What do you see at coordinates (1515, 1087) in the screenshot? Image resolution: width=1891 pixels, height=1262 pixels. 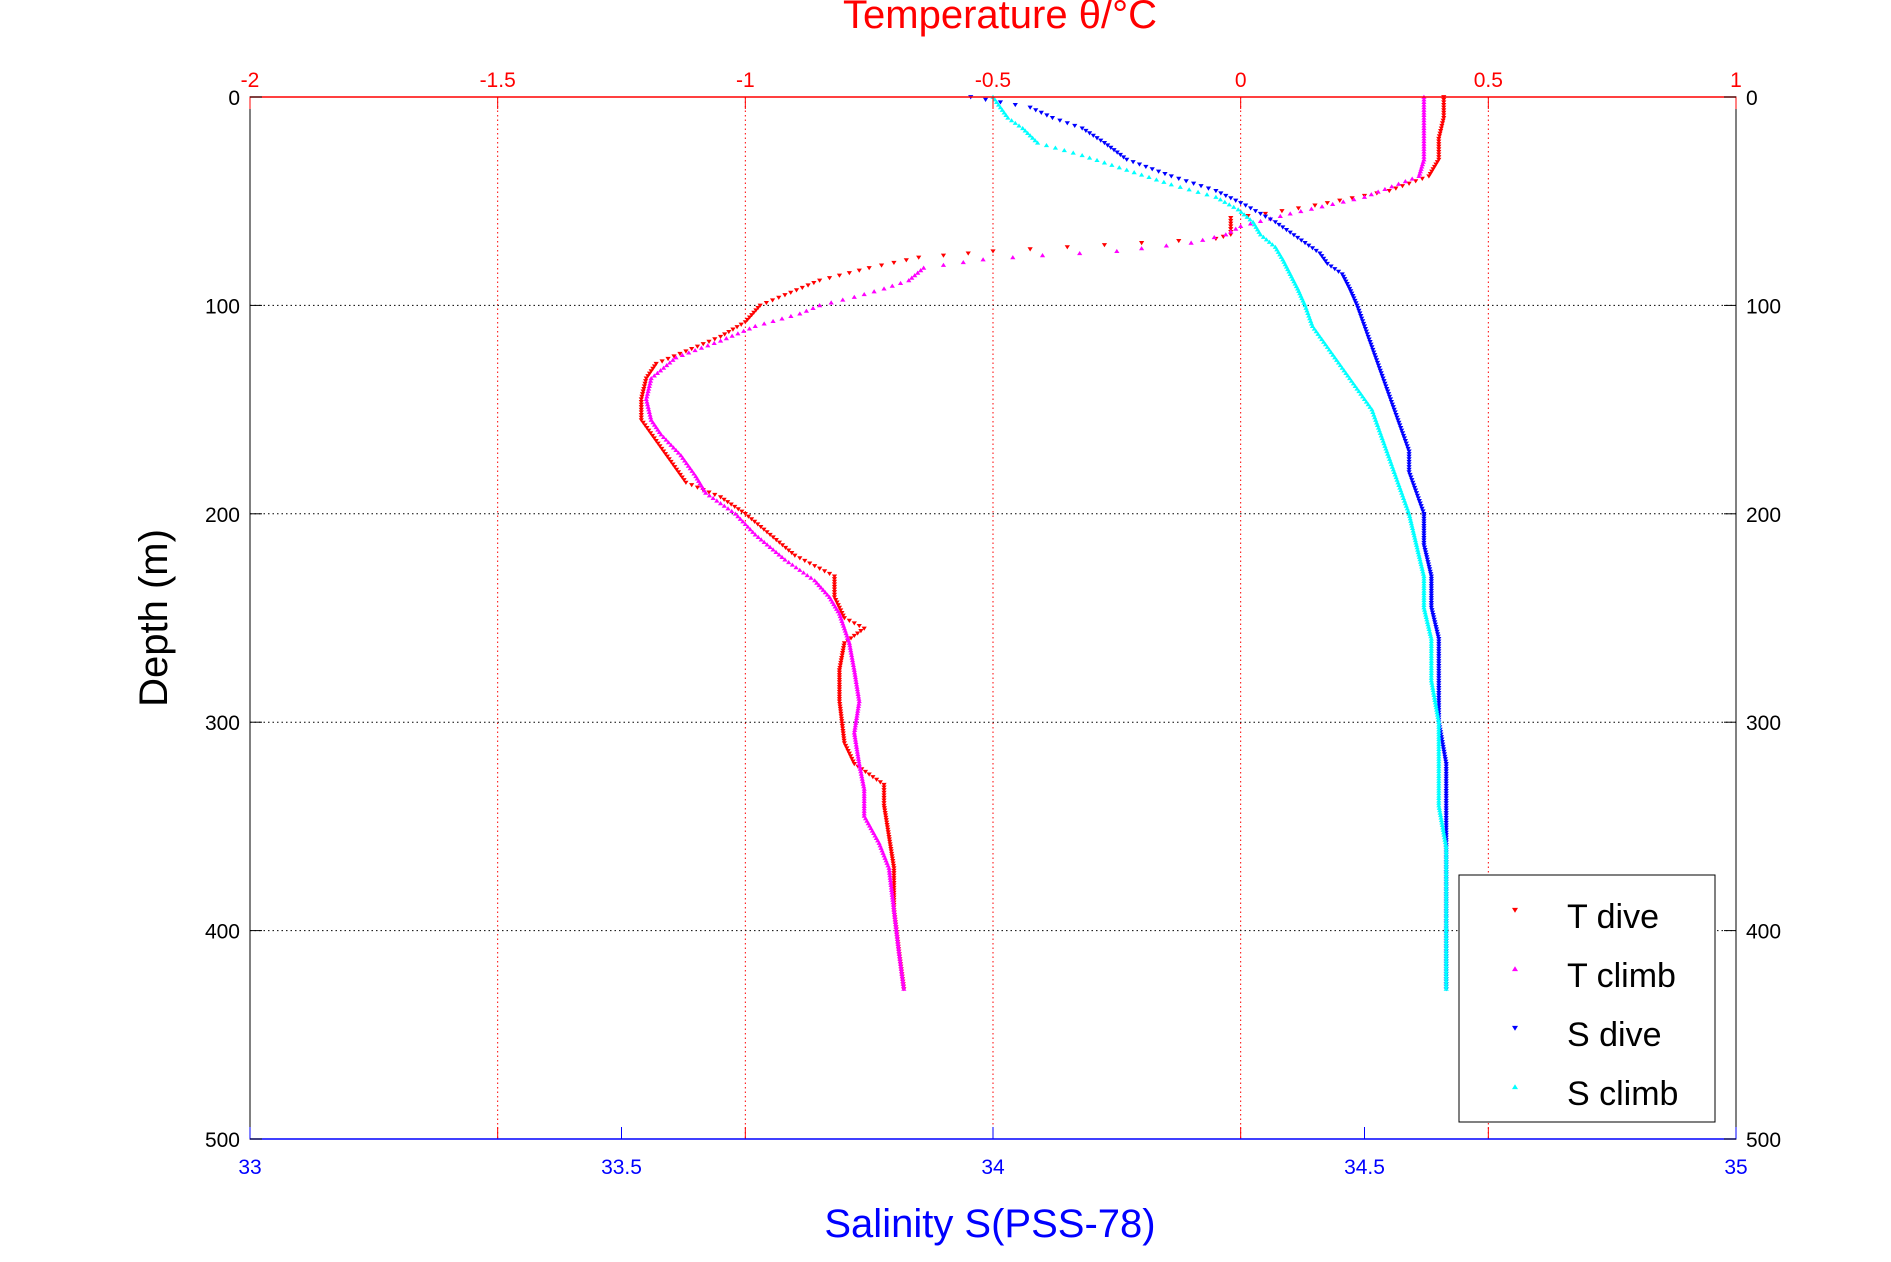 I see `legend-marker` at bounding box center [1515, 1087].